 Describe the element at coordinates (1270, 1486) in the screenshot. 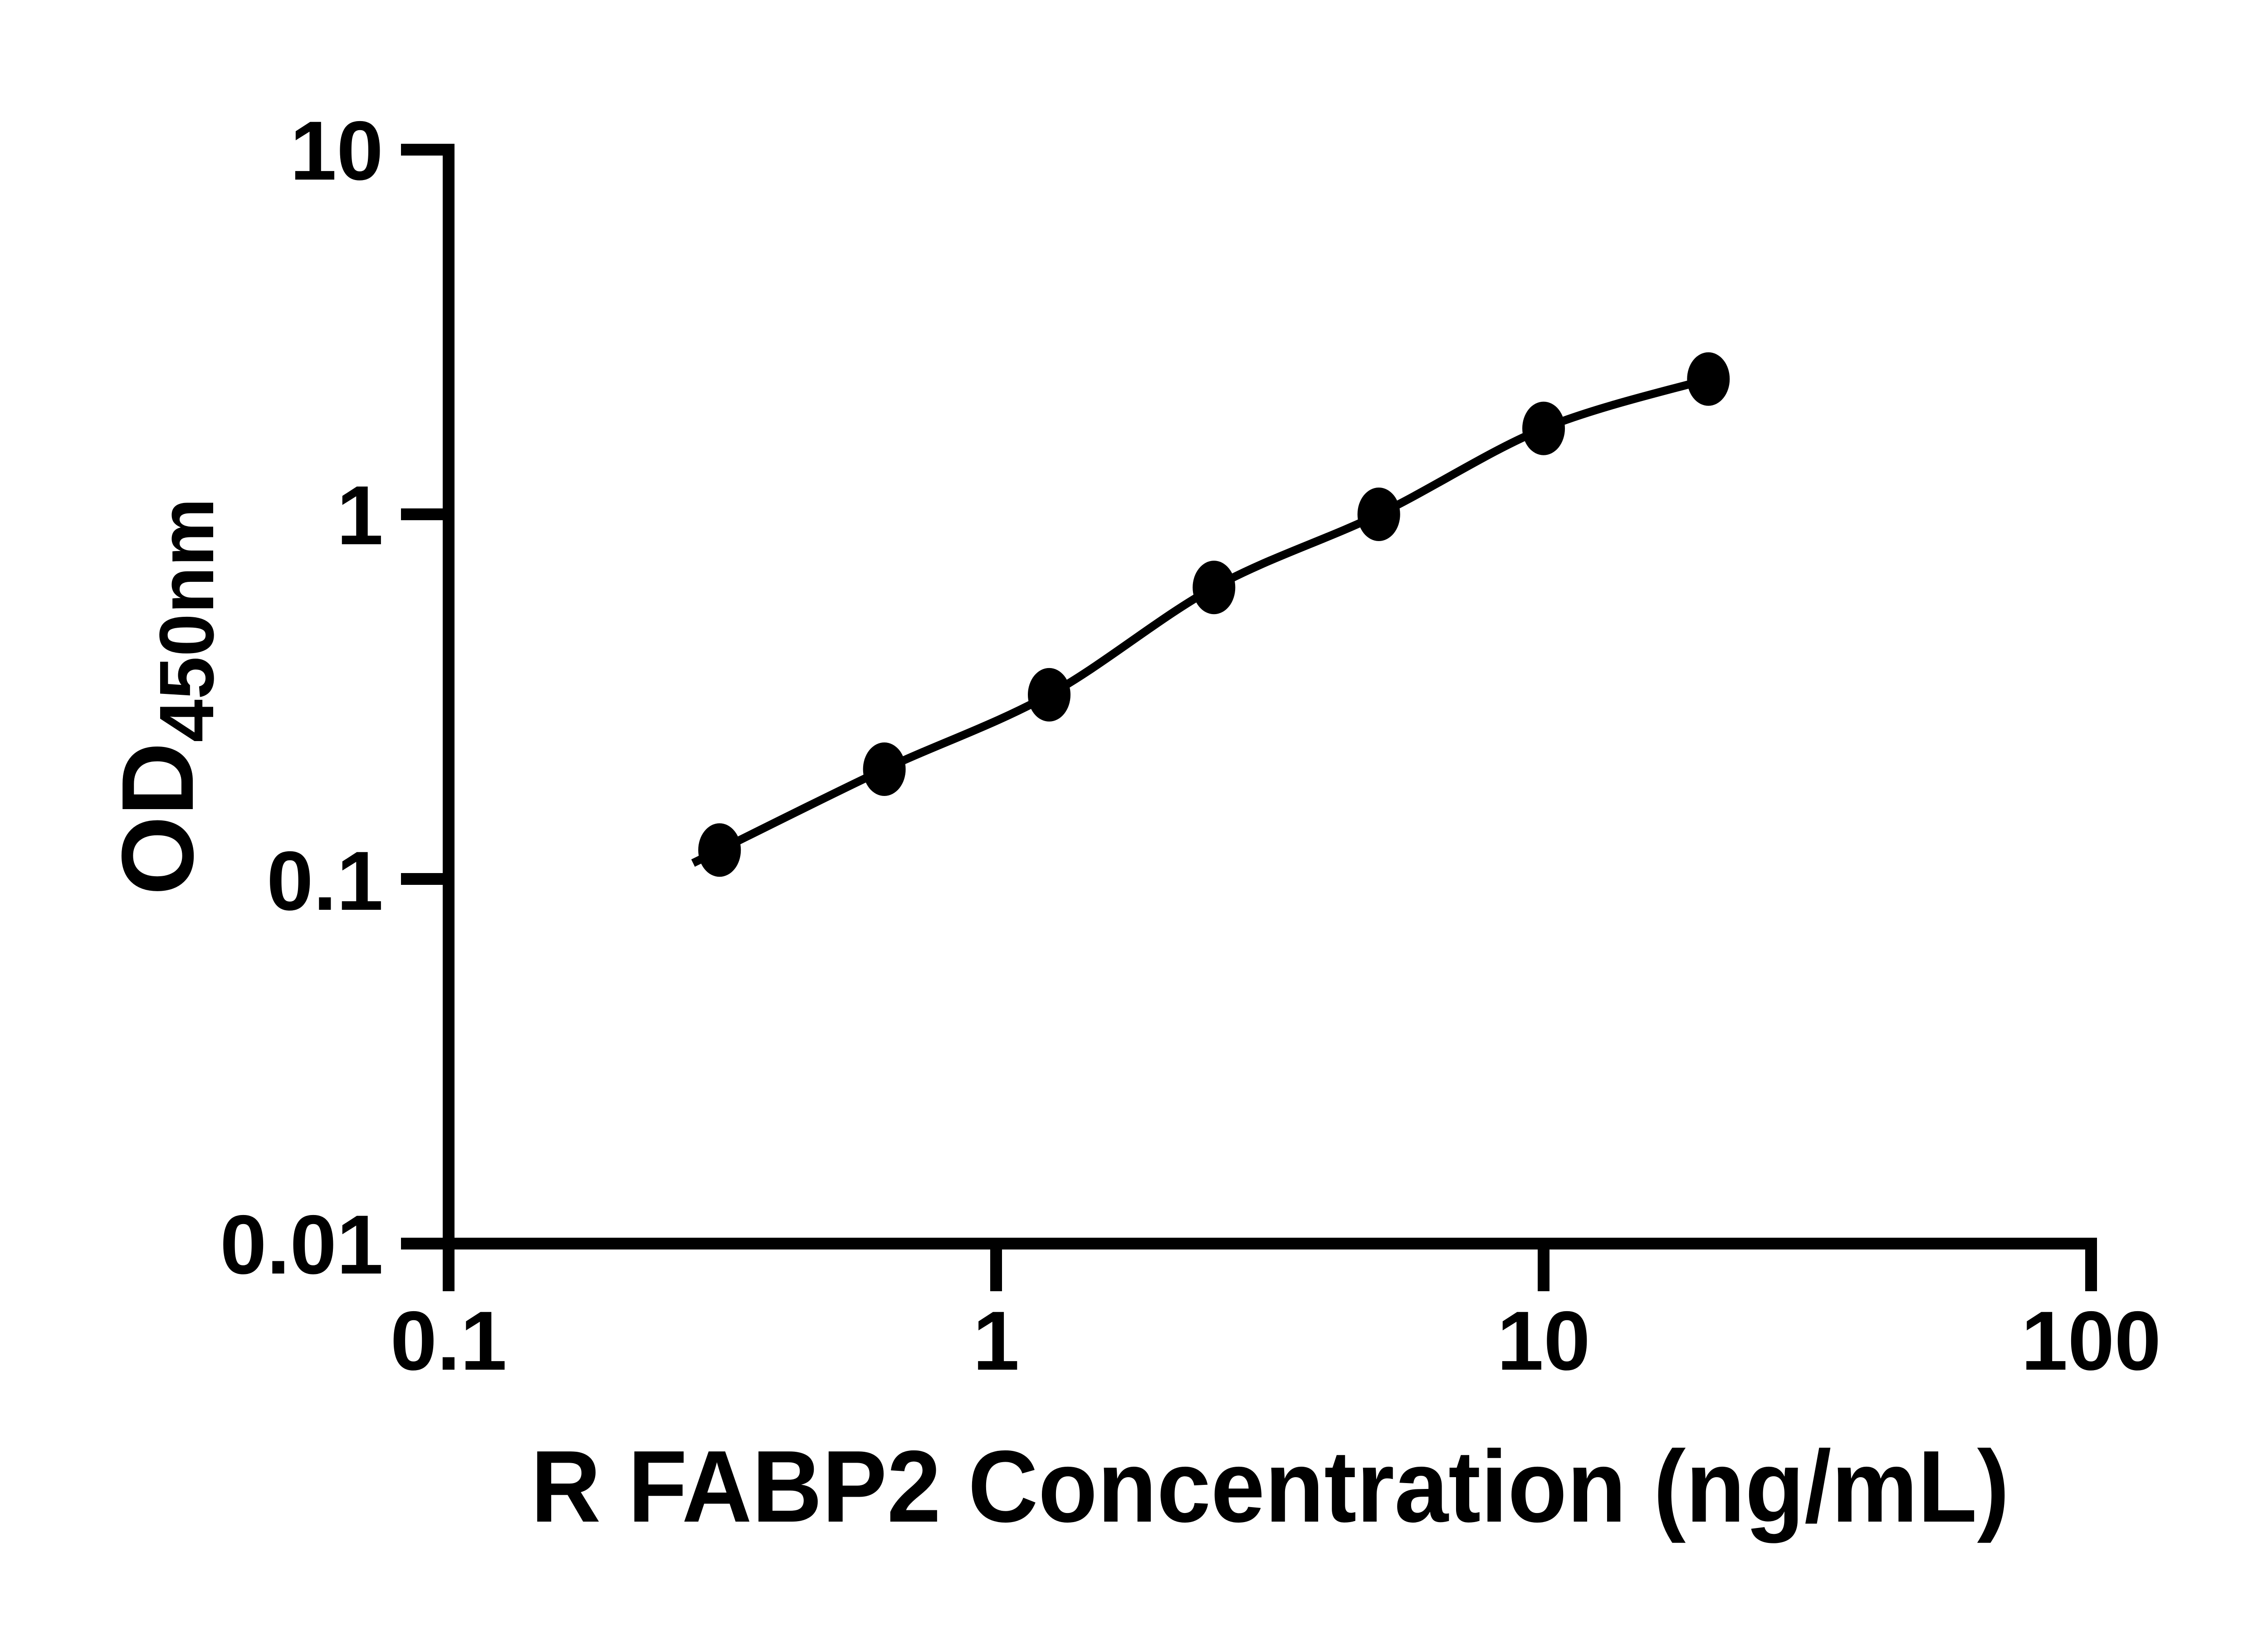

I see `x-axis-title: R FABP2 Concentration (ng/mL)` at that location.